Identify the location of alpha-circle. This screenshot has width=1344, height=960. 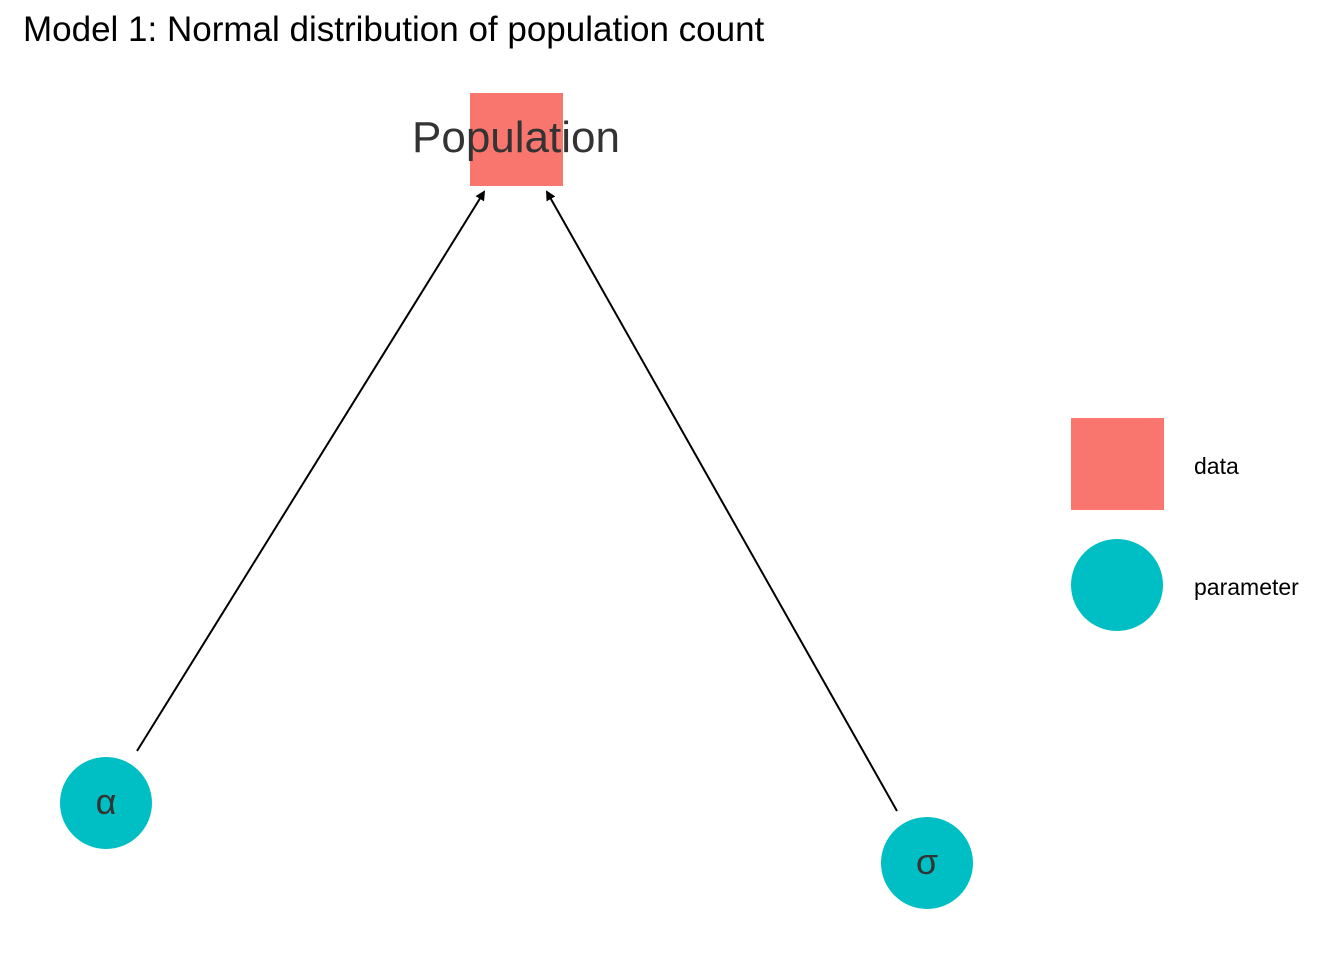
(106, 803).